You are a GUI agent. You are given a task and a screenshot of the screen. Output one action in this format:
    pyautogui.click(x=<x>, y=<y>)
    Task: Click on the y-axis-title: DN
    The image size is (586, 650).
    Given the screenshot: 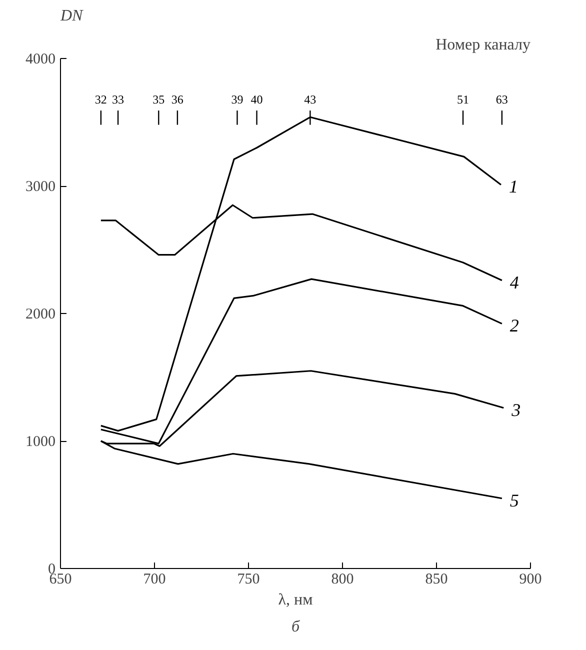 What is the action you would take?
    pyautogui.click(x=72, y=16)
    